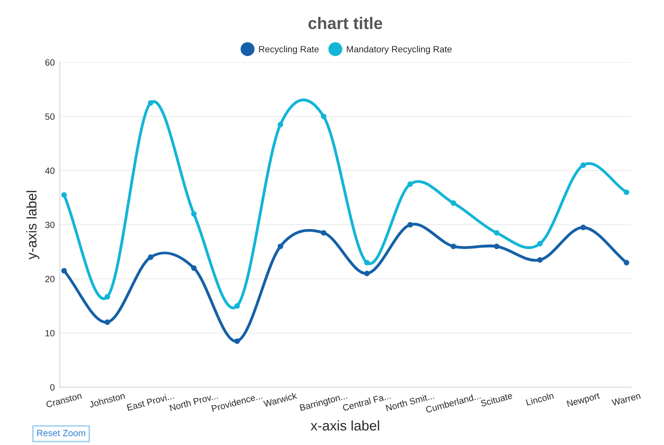  What do you see at coordinates (50, 116) in the screenshot?
I see `y-tick-label: 50` at bounding box center [50, 116].